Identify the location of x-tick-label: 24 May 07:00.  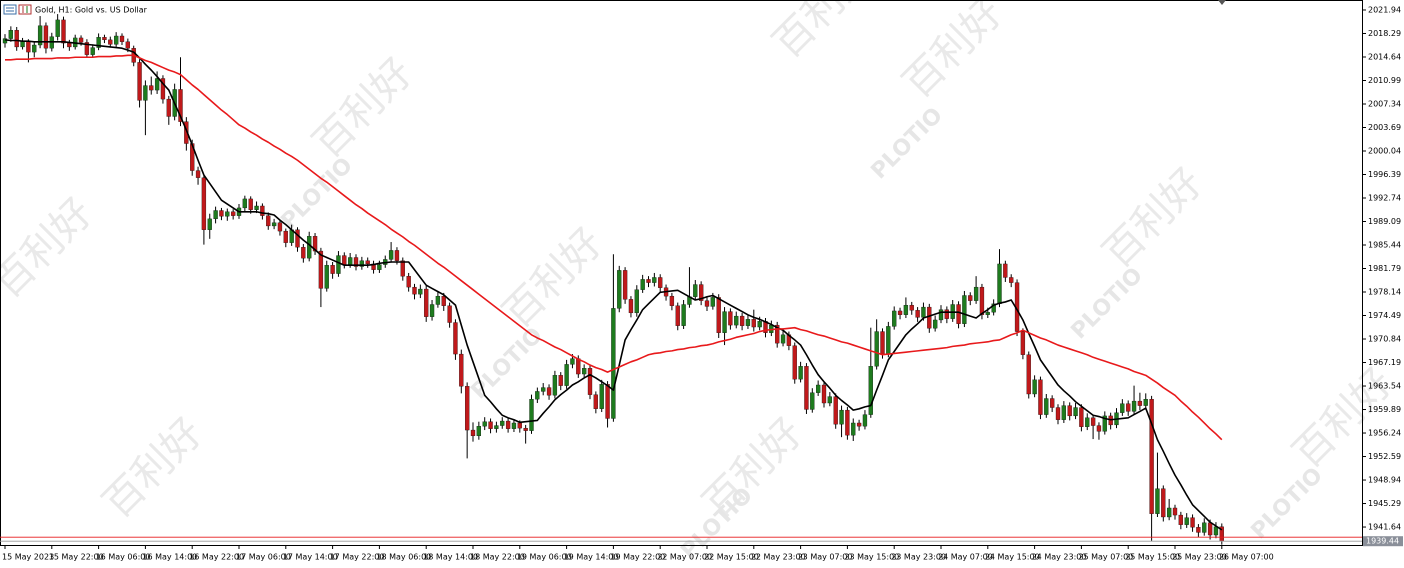
(965, 557).